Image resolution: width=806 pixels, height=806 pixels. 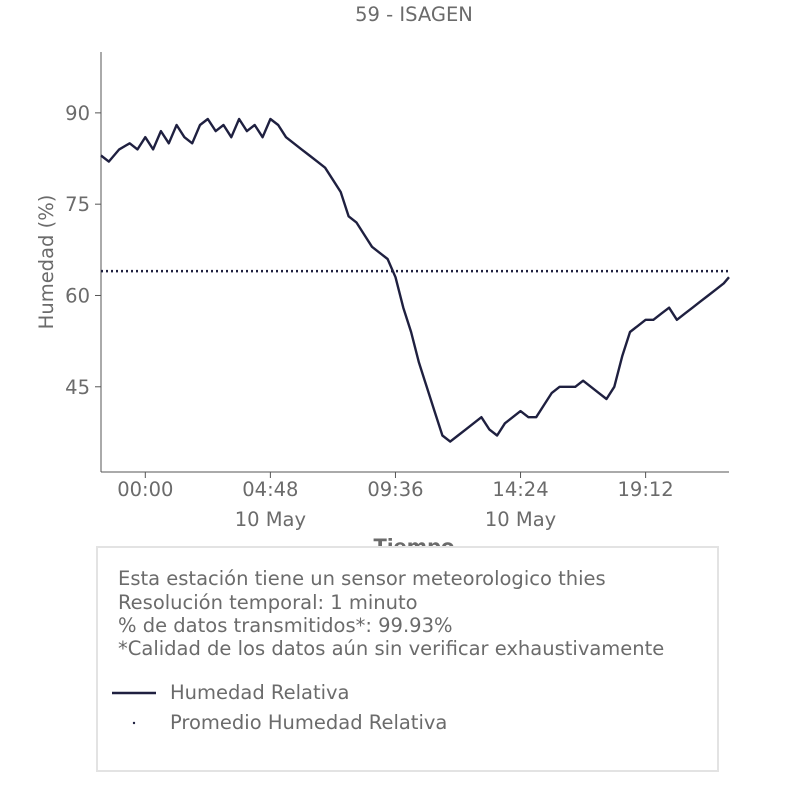 What do you see at coordinates (145, 489) in the screenshot?
I see `x-tick-label: 00:00` at bounding box center [145, 489].